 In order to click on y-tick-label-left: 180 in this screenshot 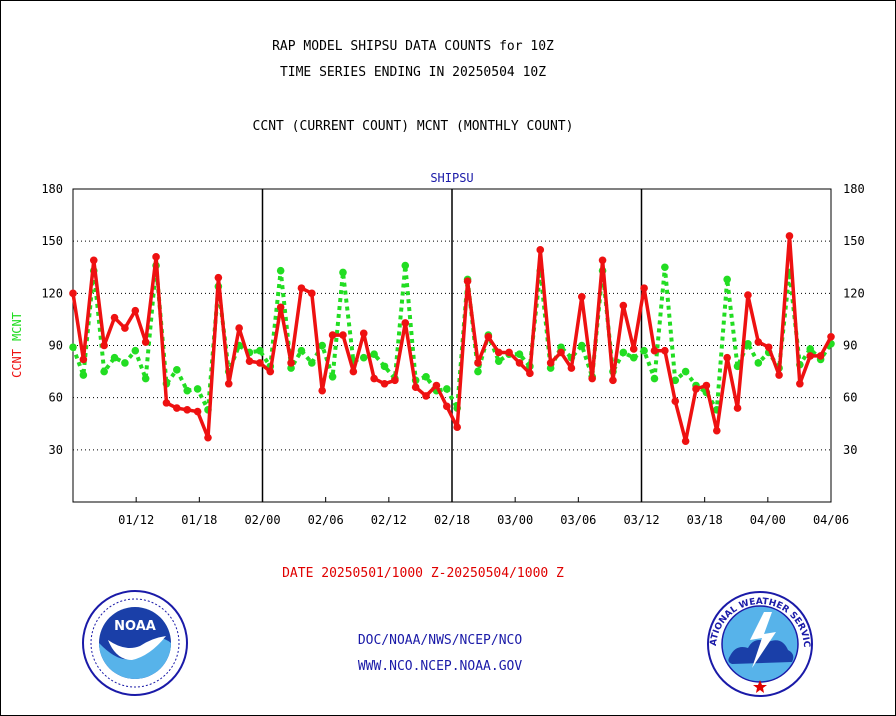, I will do `click(52, 189)`.